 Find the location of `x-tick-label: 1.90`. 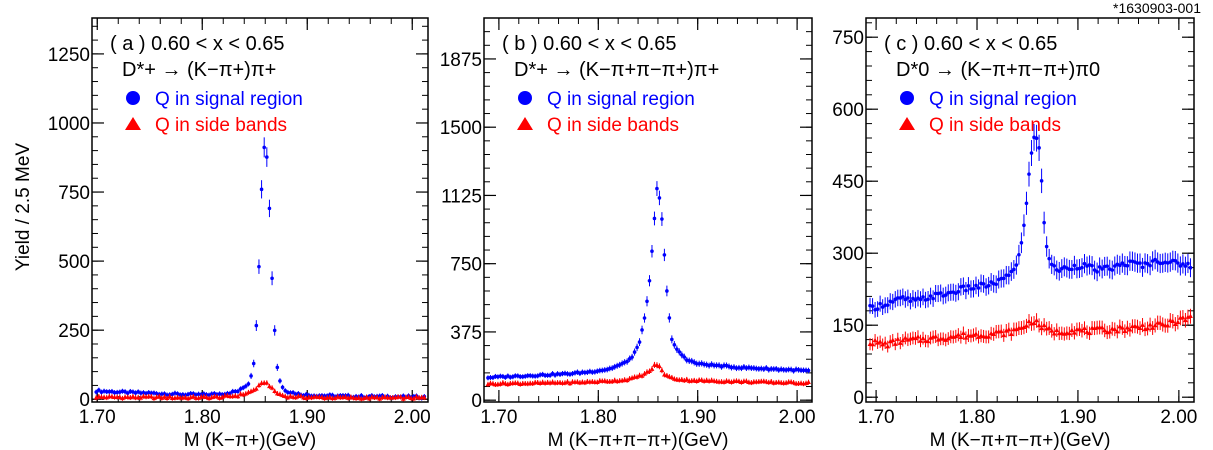

x-tick-label: 1.90 is located at coordinates (697, 417).